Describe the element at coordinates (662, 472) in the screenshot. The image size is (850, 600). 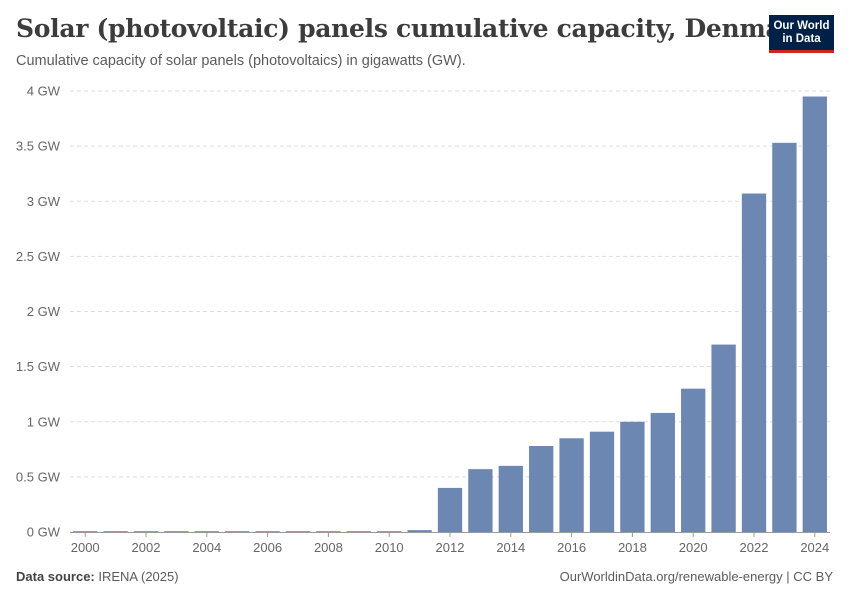
I see `bar-2019` at that location.